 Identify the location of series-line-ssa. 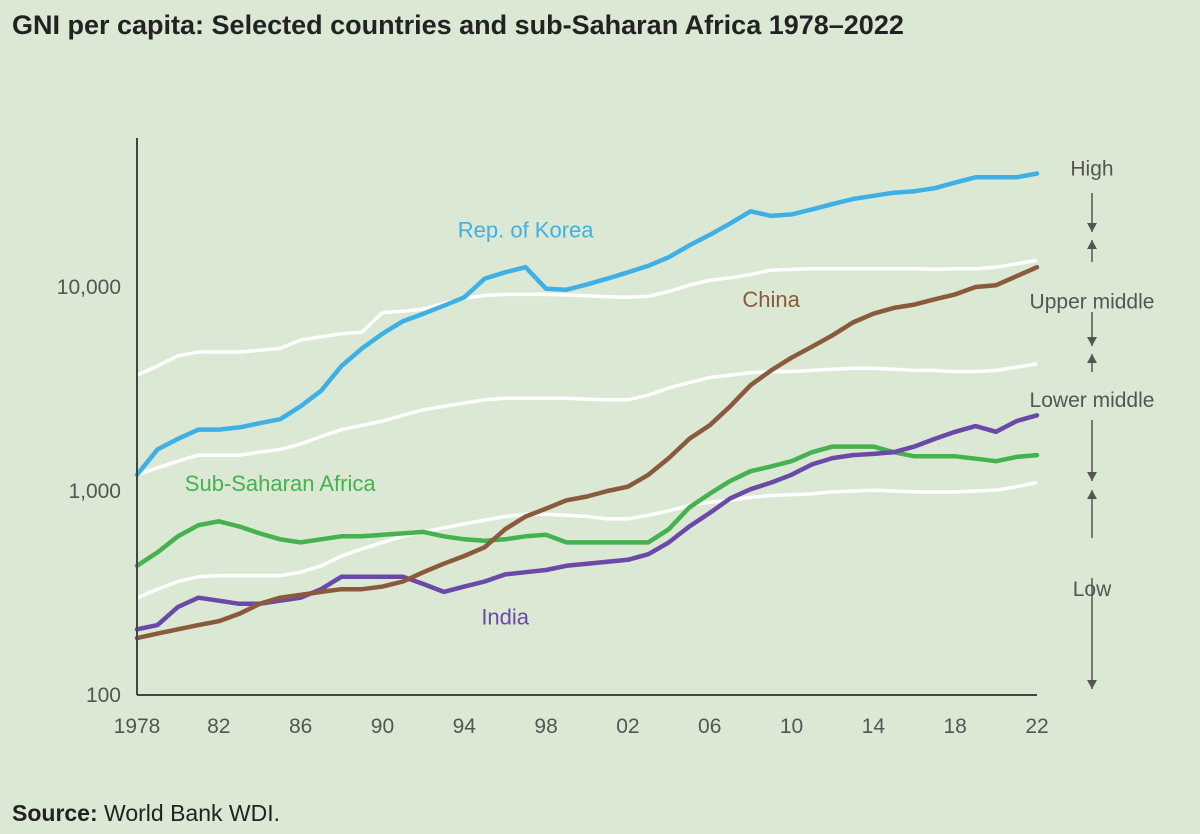
(587, 506).